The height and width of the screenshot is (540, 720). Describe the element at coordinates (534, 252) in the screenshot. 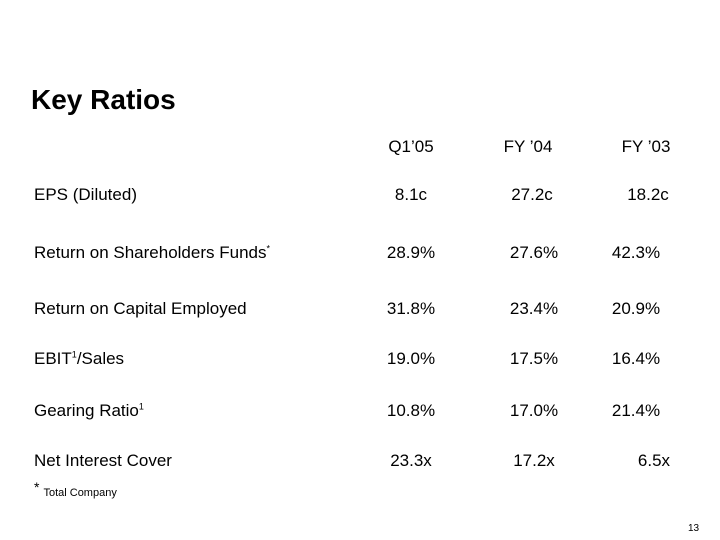

I see `cell-rosf-fy-04: 27.6%` at that location.